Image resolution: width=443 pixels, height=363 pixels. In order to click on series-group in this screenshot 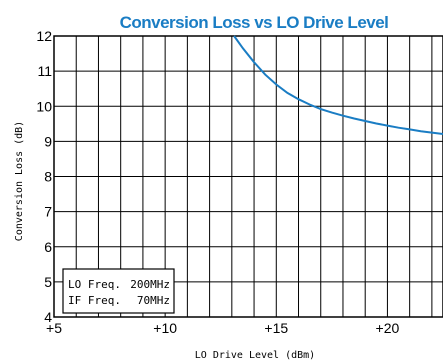, I will do `click(338, 85)`.